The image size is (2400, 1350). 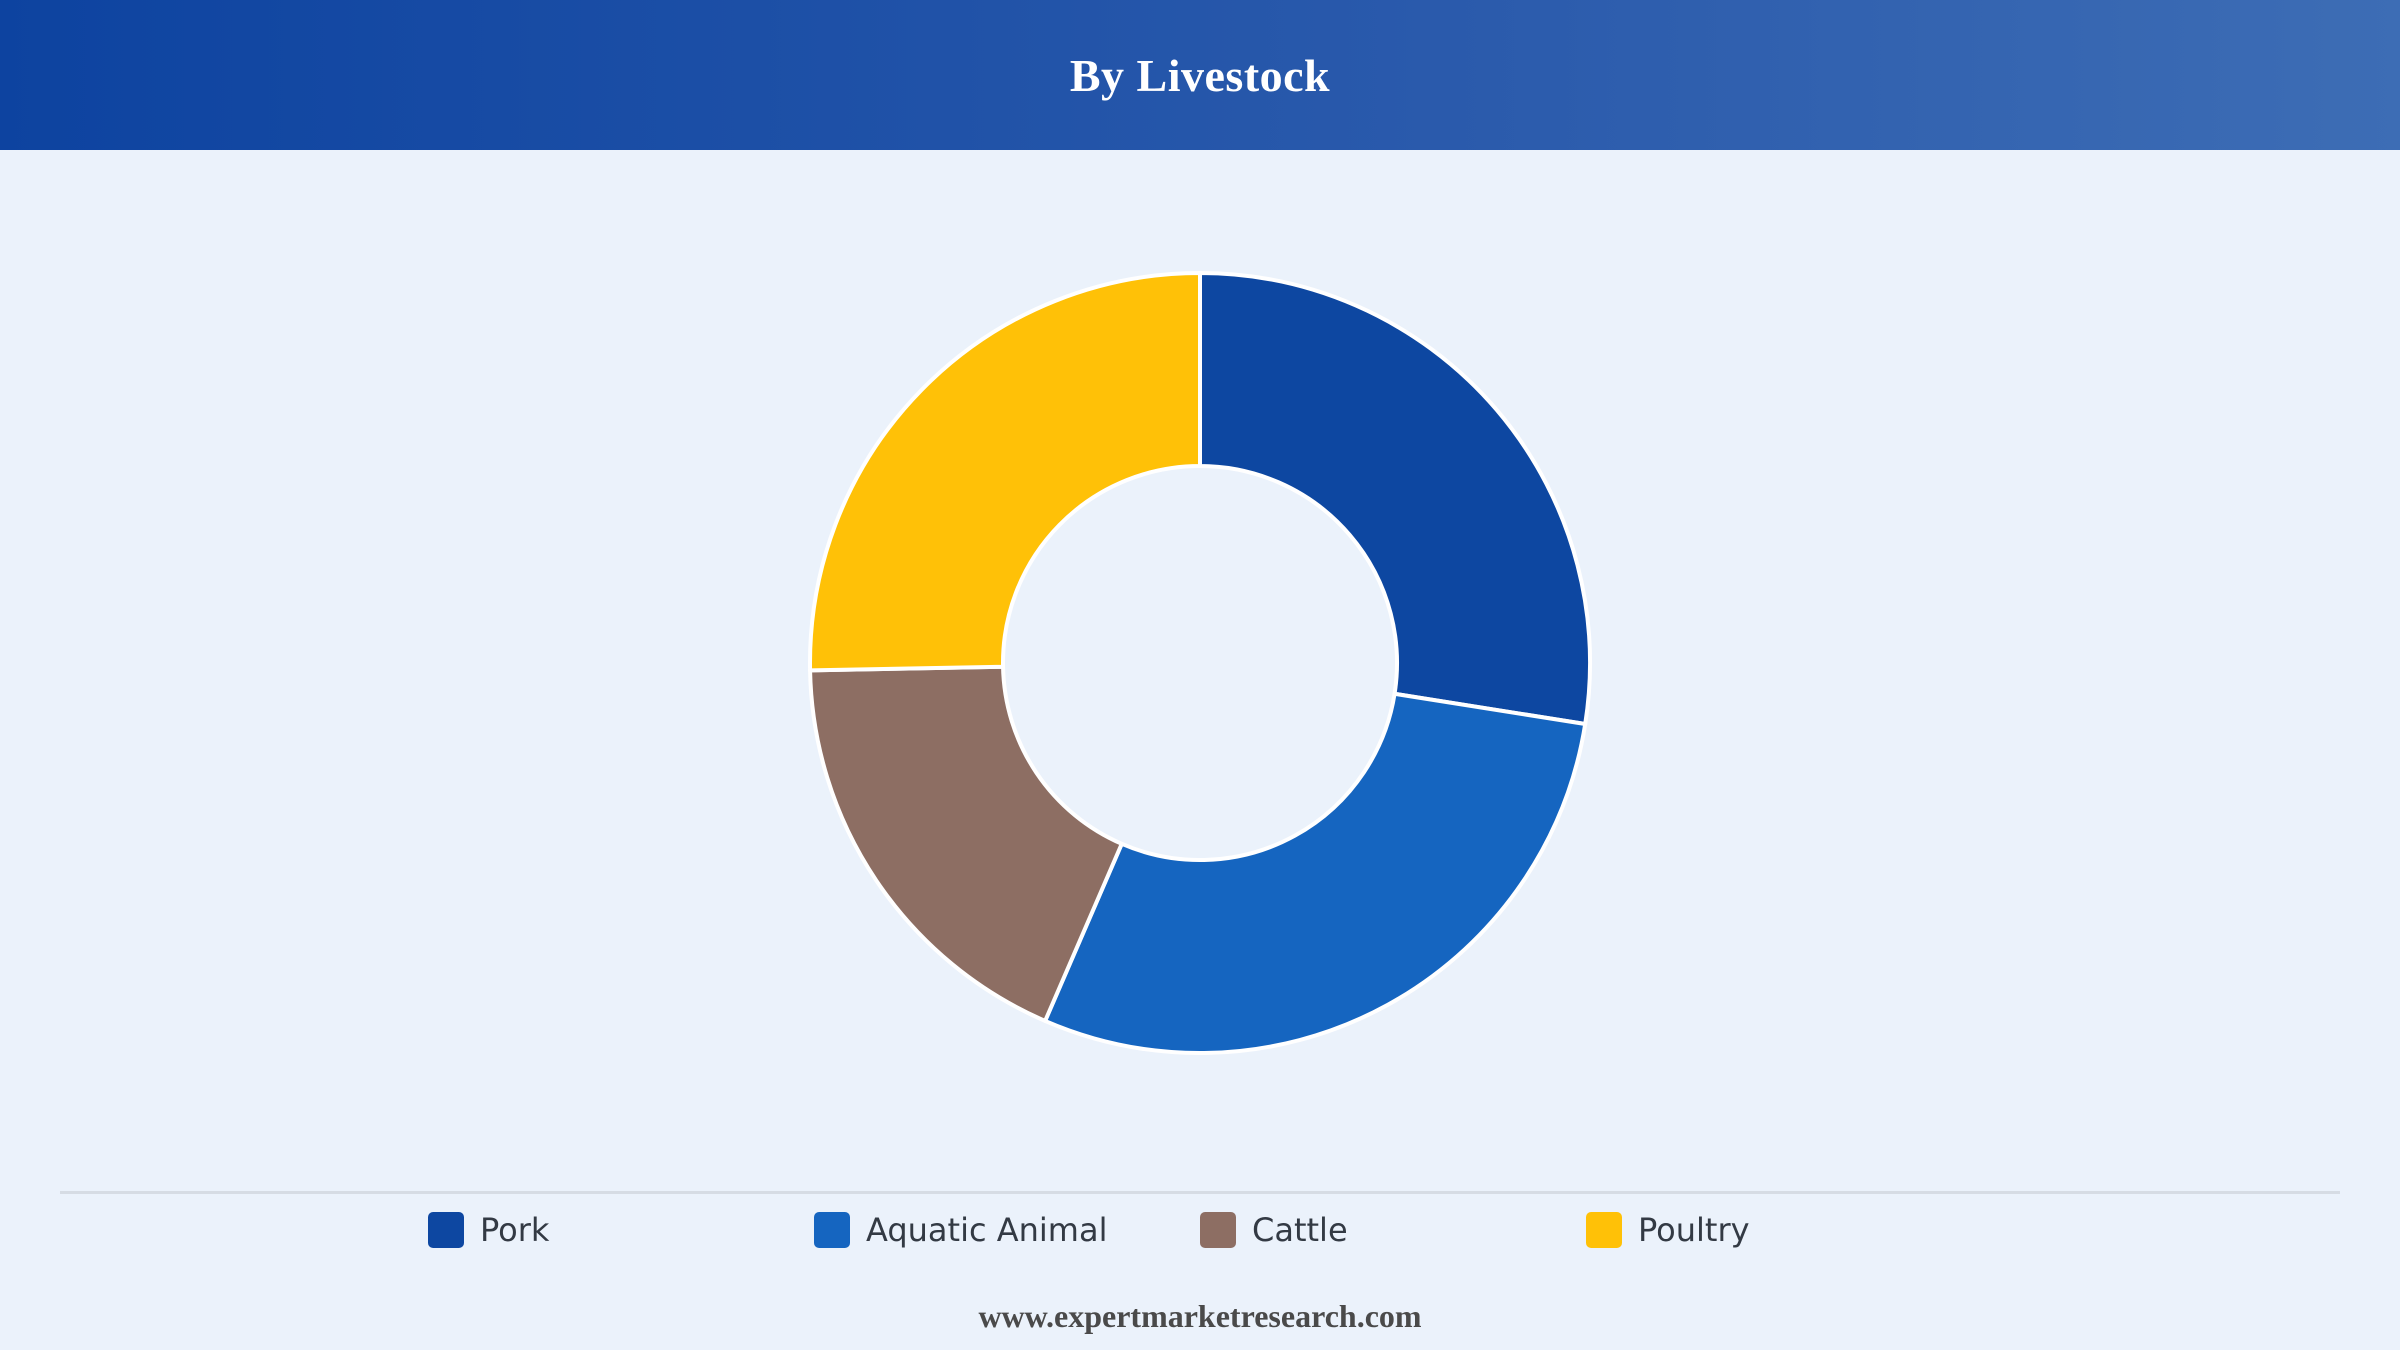 I want to click on legend-label-aquatic-animal: Aquatic Animal, so click(x=987, y=1230).